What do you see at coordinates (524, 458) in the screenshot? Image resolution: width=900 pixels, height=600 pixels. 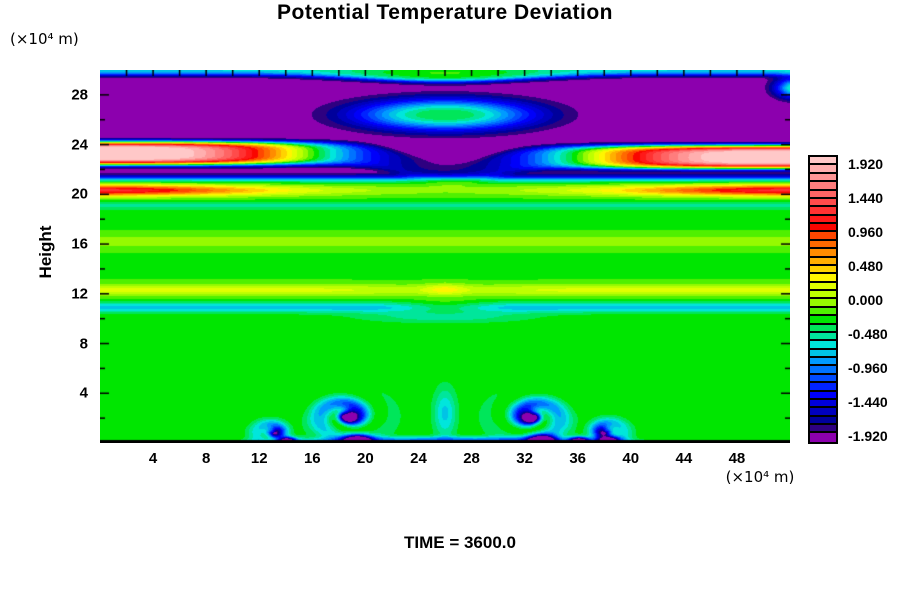 I see `x-tick-label: 32` at bounding box center [524, 458].